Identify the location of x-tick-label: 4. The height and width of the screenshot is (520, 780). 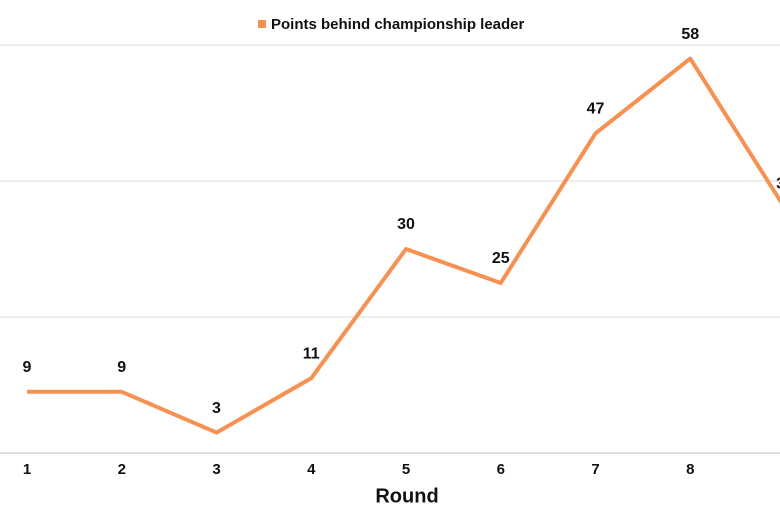
(311, 469).